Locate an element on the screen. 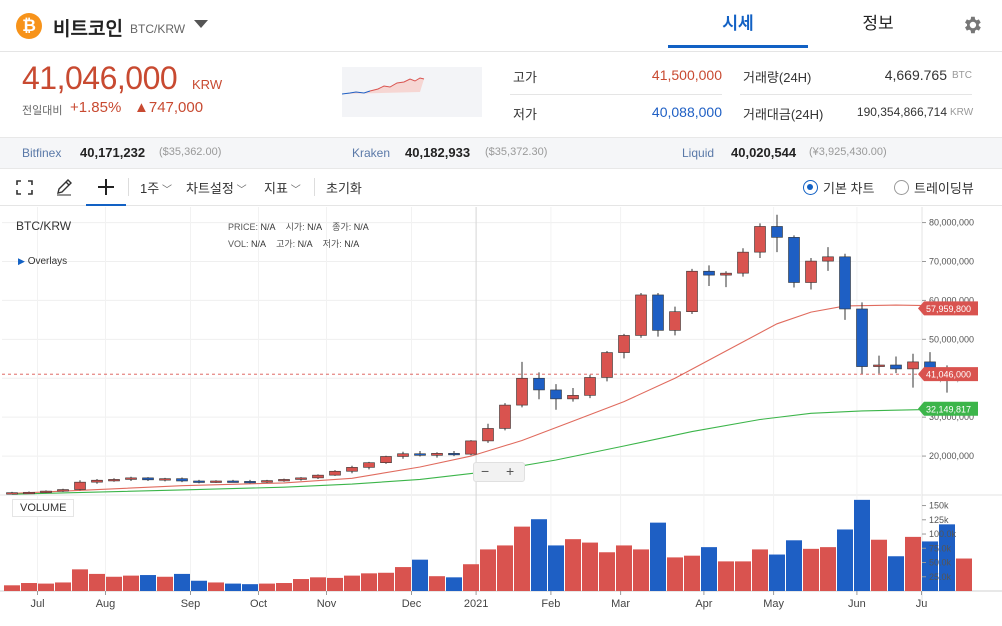 Image resolution: width=1002 pixels, height=626 pixels. exchange-jpy: (¥3,925,430.00) is located at coordinates (848, 152).